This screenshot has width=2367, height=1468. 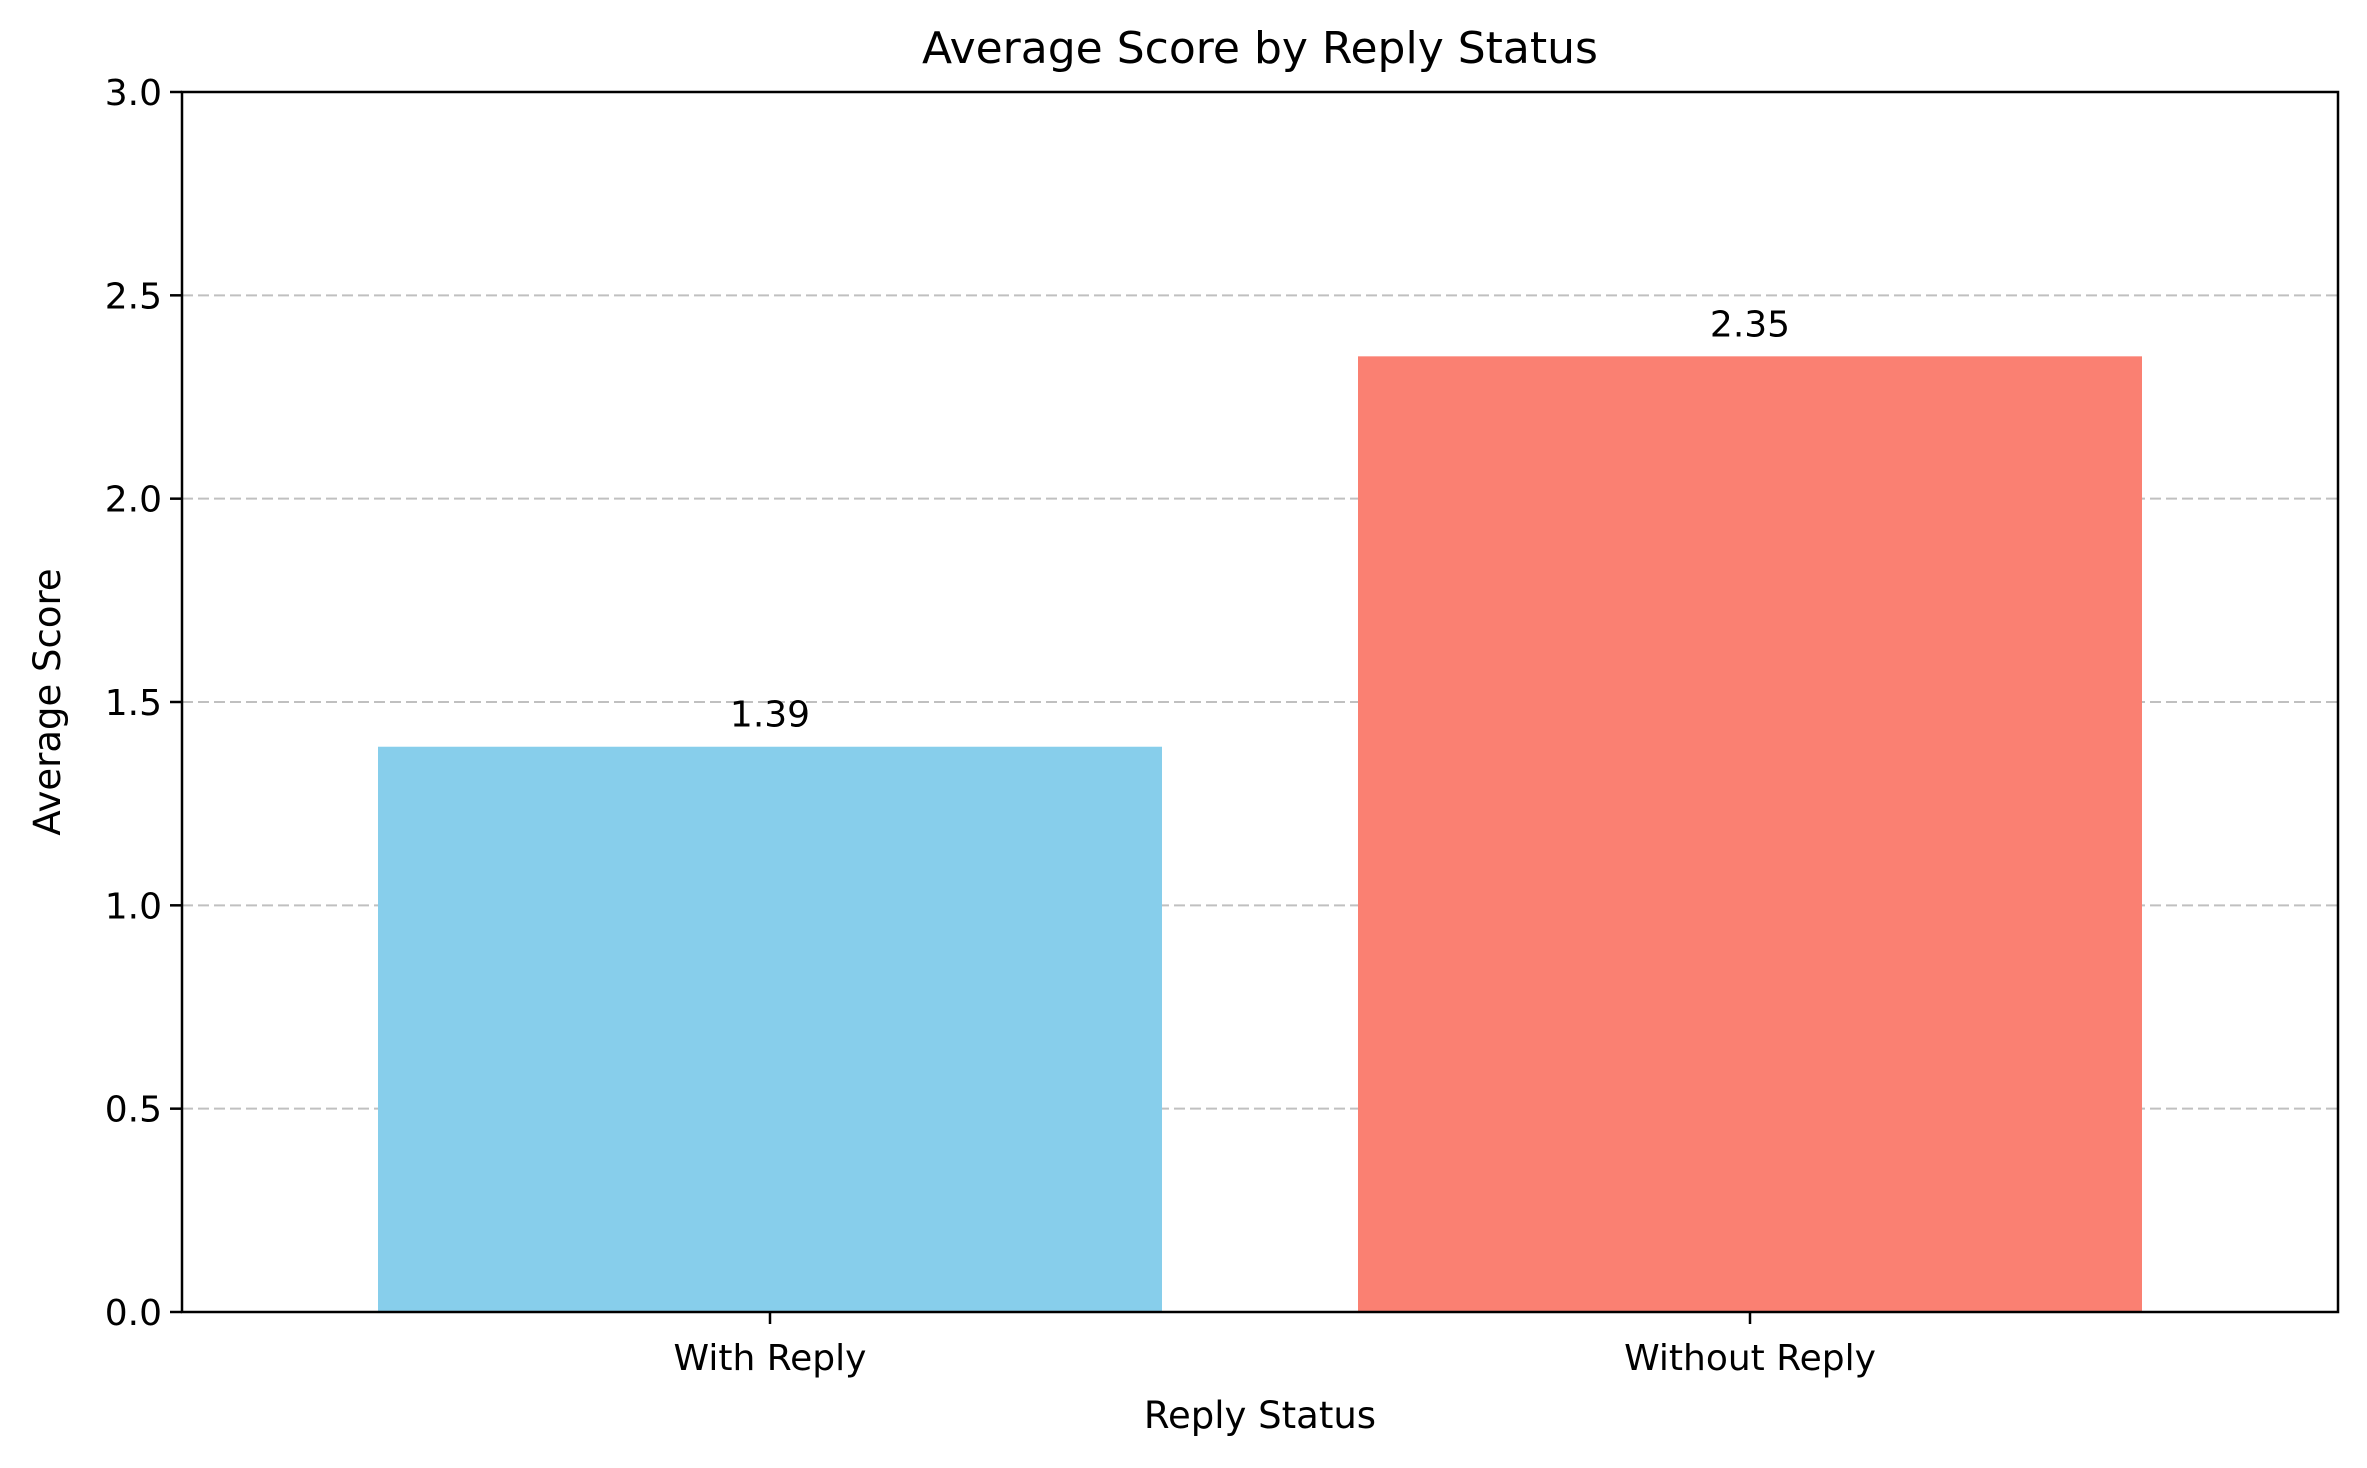 I want to click on x-axis-label: Reply Status, so click(x=1260, y=1415).